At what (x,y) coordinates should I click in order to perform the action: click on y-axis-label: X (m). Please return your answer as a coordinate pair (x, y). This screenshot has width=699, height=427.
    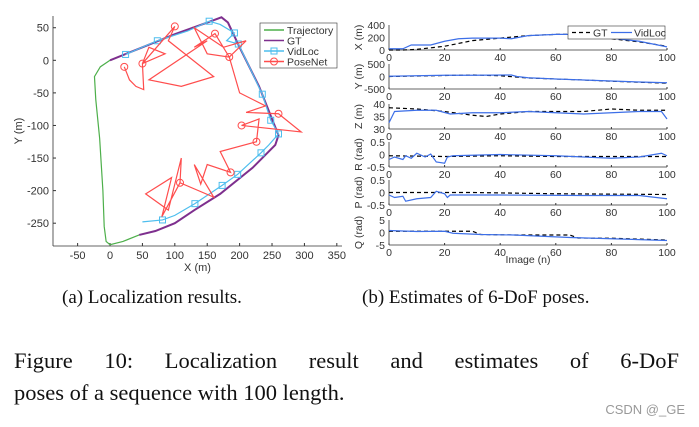
    Looking at the image, I should click on (359, 38).